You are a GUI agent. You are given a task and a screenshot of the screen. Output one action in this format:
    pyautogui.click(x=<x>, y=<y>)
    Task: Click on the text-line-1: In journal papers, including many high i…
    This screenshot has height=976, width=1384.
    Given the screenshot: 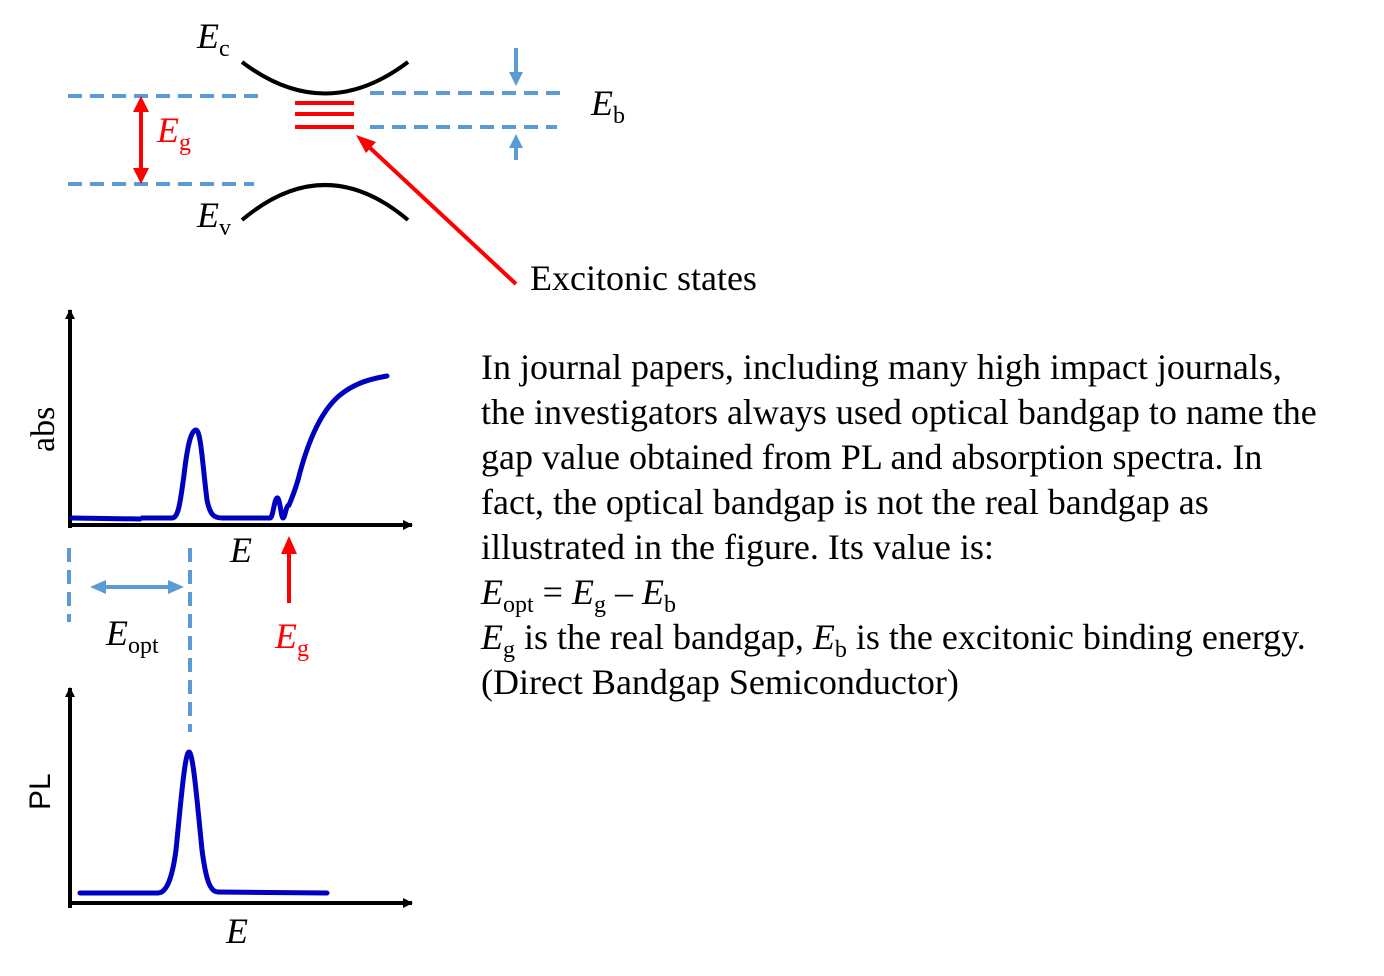 What is the action you would take?
    pyautogui.click(x=881, y=367)
    